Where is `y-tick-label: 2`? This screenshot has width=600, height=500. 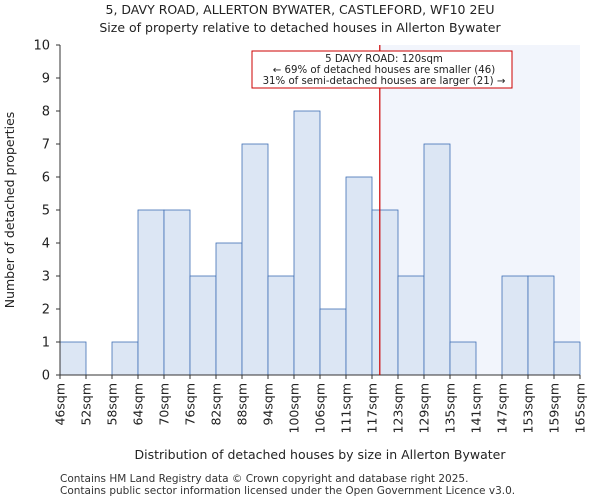
y-tick-label: 2 is located at coordinates (46, 310).